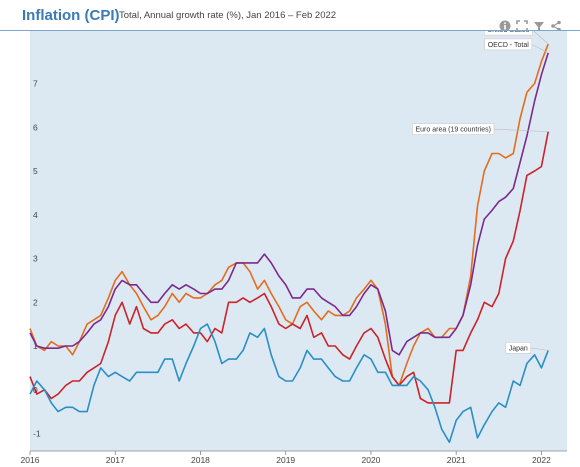 The height and width of the screenshot is (467, 580). Describe the element at coordinates (200, 460) in the screenshot. I see `x-tick-label: 2018` at that location.